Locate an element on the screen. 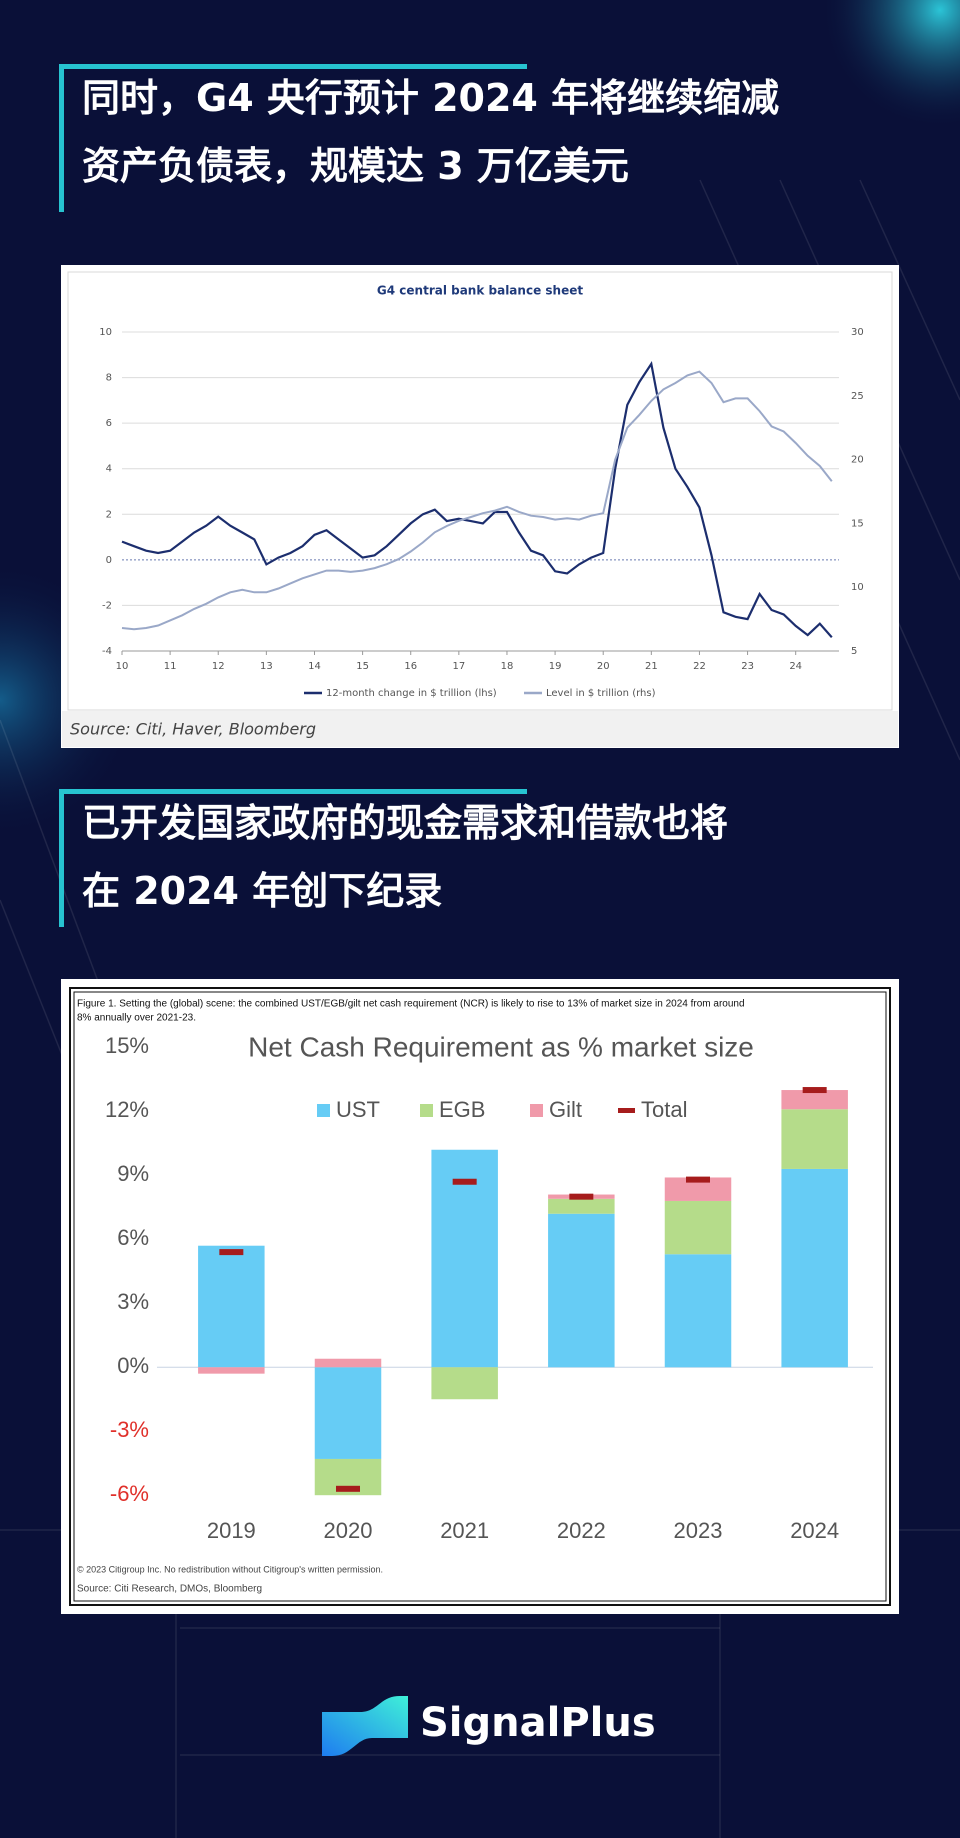  x-tick-label: 14 is located at coordinates (314, 666).